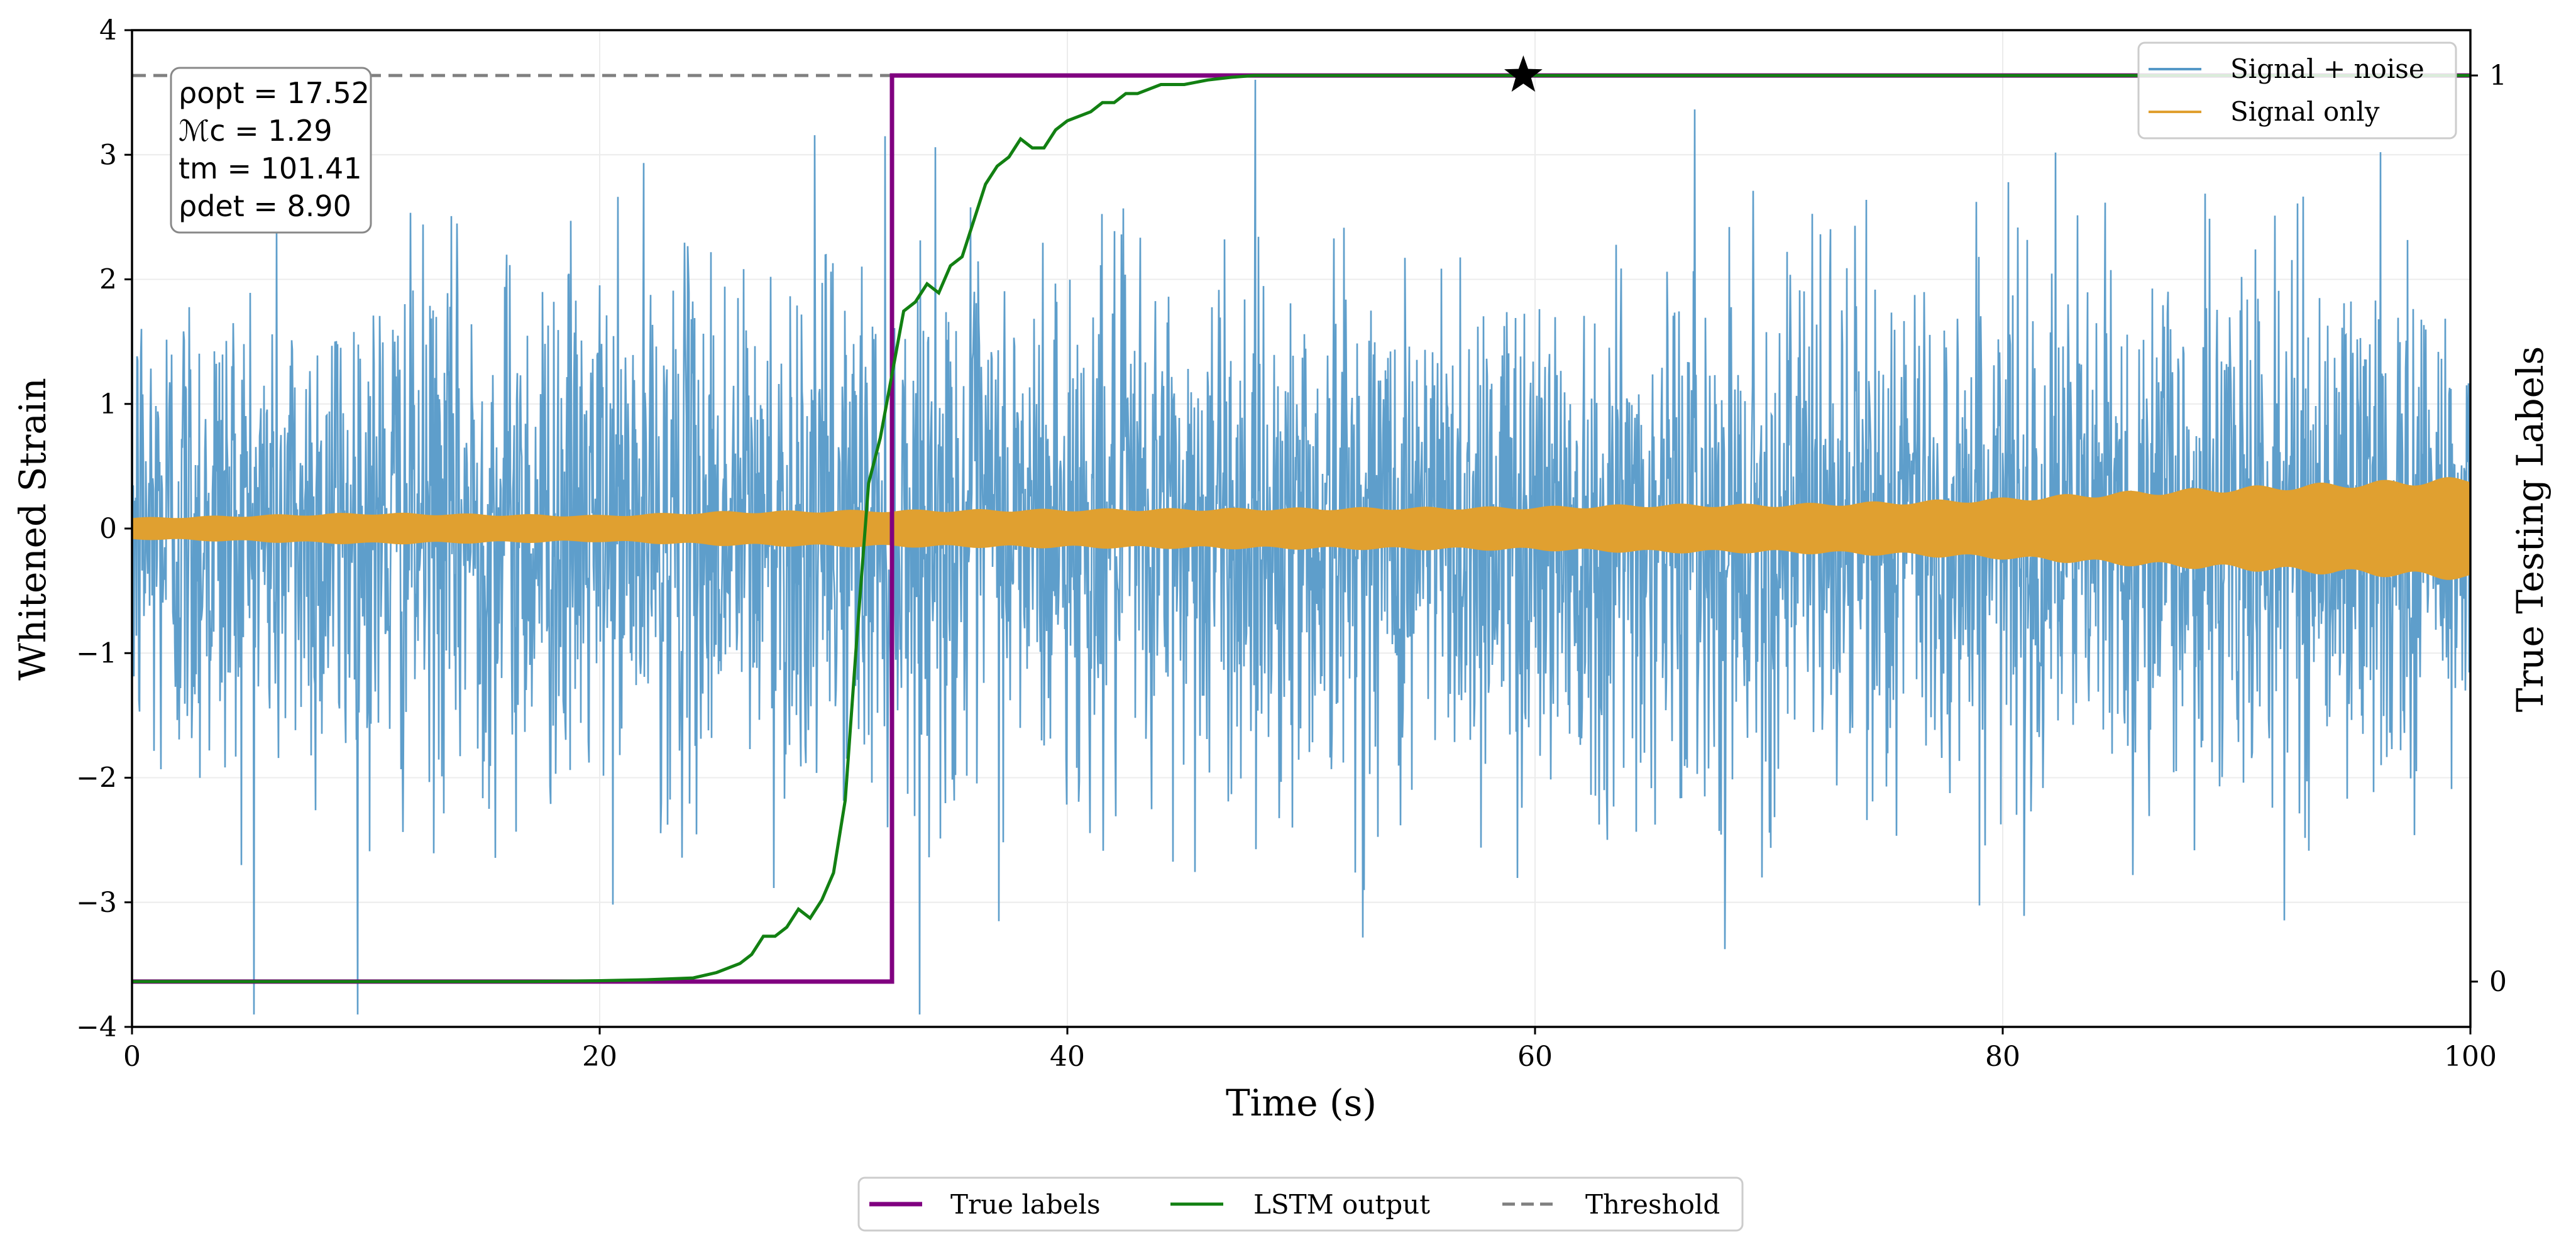 Image resolution: width=2576 pixels, height=1250 pixels. What do you see at coordinates (97, 653) in the screenshot?
I see `y-tick-label: −1` at bounding box center [97, 653].